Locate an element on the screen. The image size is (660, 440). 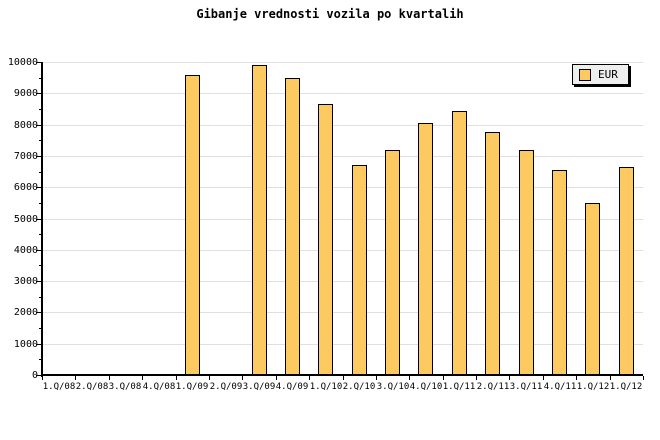
x-axis-label: 3.Q/10 is located at coordinates (393, 387).